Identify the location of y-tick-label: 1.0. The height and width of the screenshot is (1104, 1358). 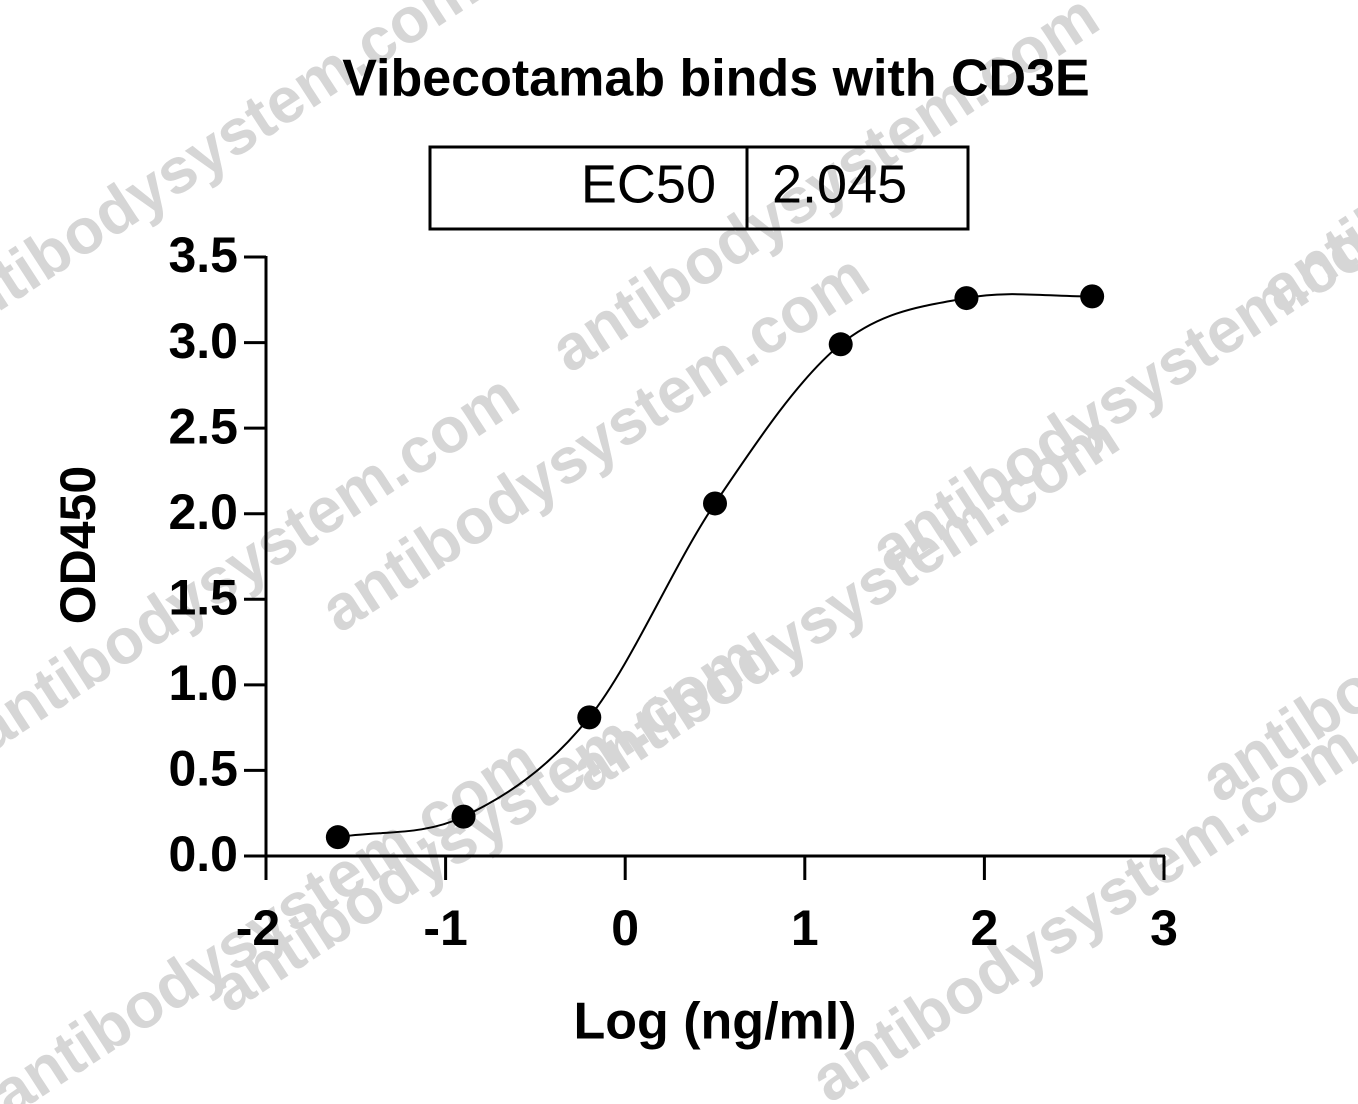
(203, 683).